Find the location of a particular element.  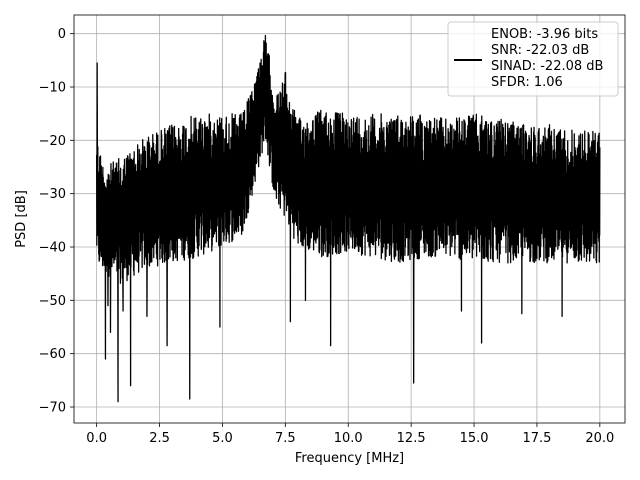

legend-entry-line: SNR: -22.03 dB is located at coordinates (540, 50).